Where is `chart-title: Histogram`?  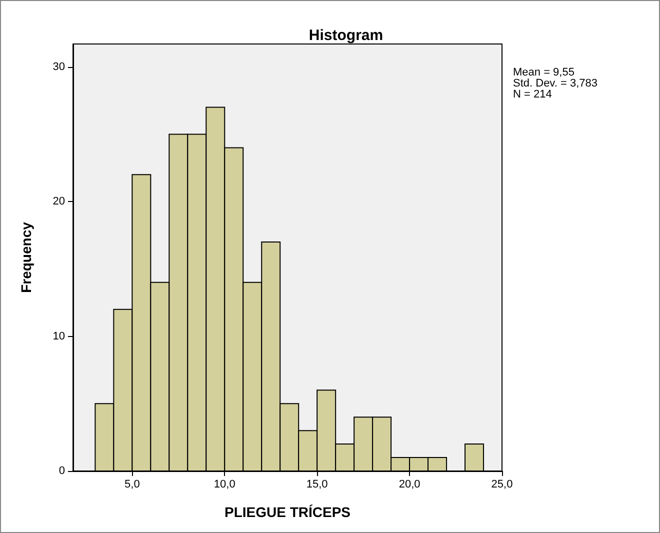 chart-title: Histogram is located at coordinates (346, 35).